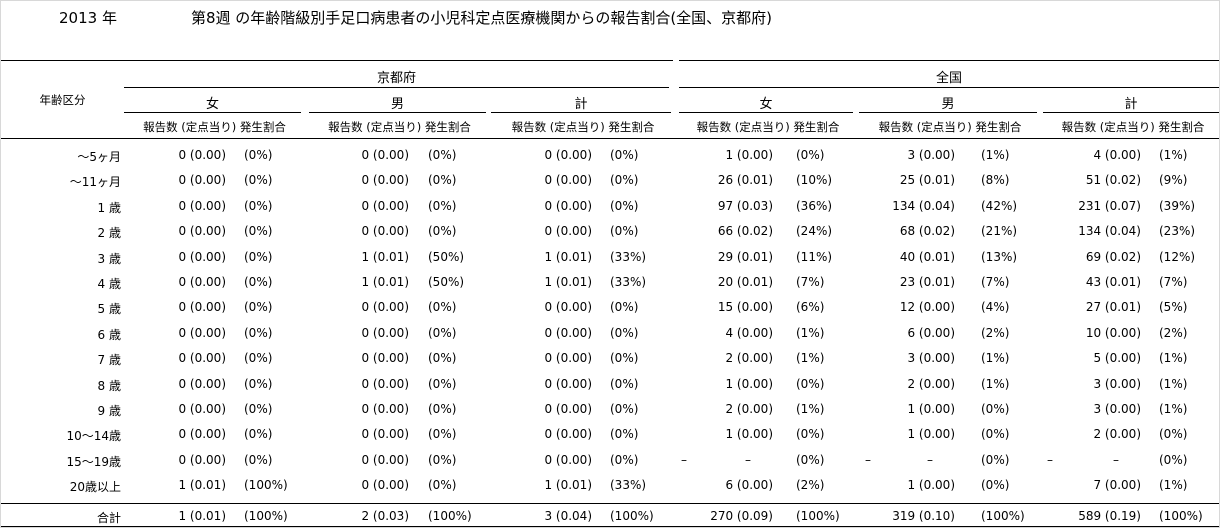 Image resolution: width=1220 pixels, height=528 pixels. What do you see at coordinates (927, 180) in the screenshot?
I see `report-count: 25 (0.01)` at bounding box center [927, 180].